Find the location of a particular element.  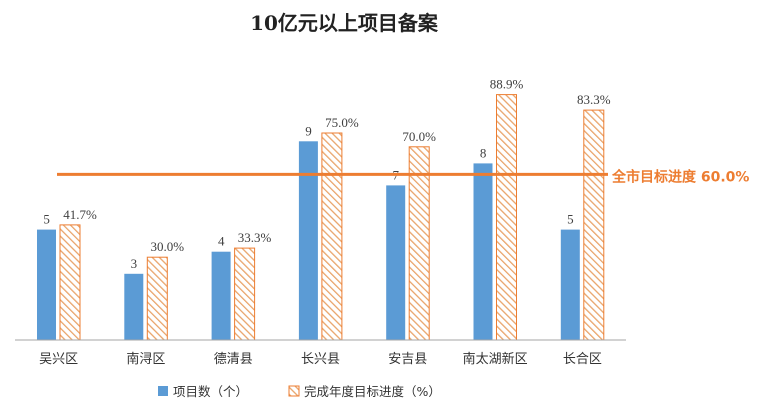

chart-title: 10亿元以上项目备案 is located at coordinates (344, 23).